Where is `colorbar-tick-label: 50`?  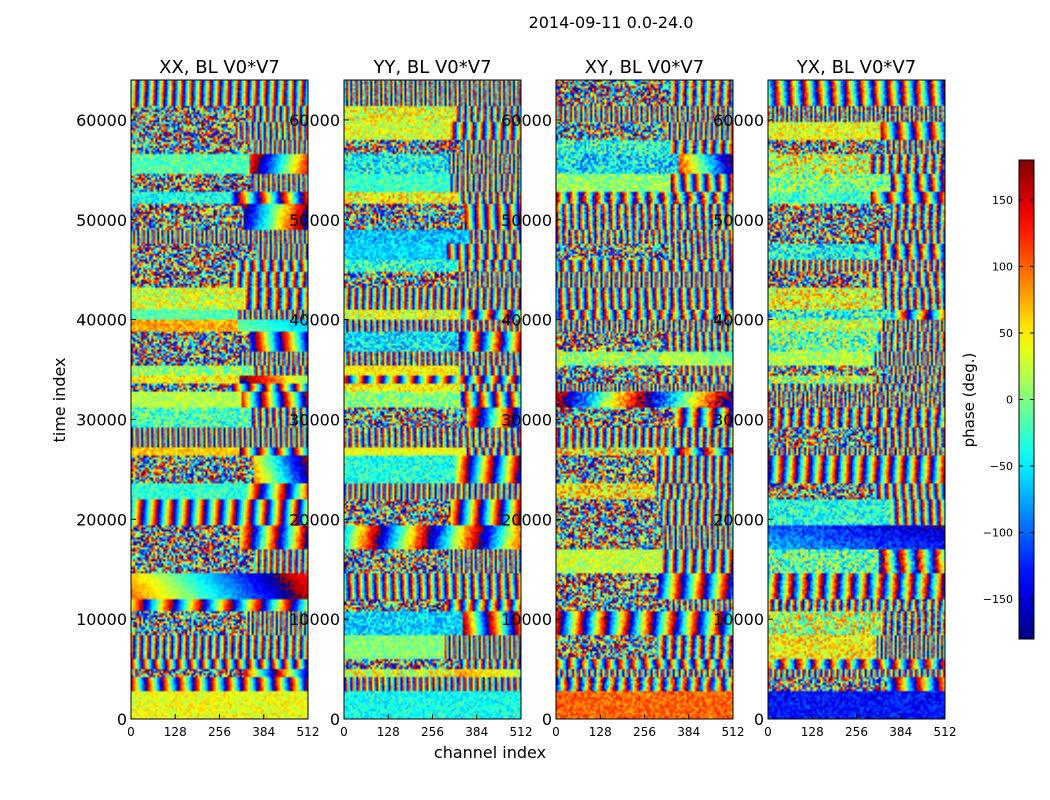 colorbar-tick-label: 50 is located at coordinates (1006, 333).